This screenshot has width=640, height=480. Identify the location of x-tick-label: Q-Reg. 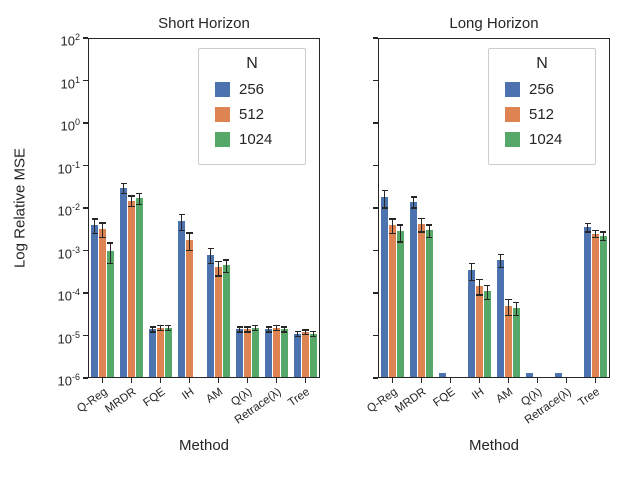
(382, 401).